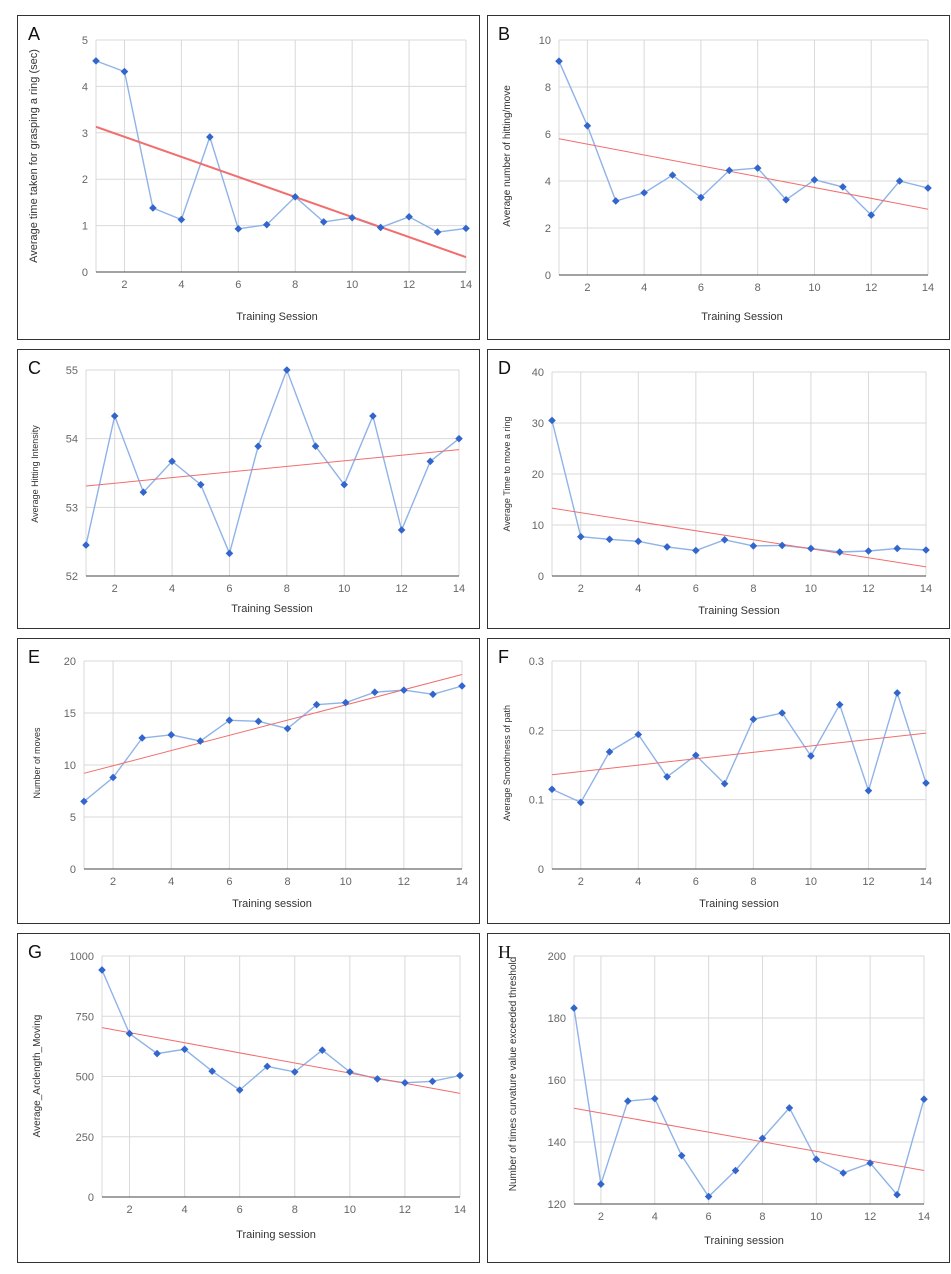 Image resolution: width=951 pixels, height=1274 pixels. Describe the element at coordinates (548, 276) in the screenshot. I see `y-tick-label: 0` at that location.